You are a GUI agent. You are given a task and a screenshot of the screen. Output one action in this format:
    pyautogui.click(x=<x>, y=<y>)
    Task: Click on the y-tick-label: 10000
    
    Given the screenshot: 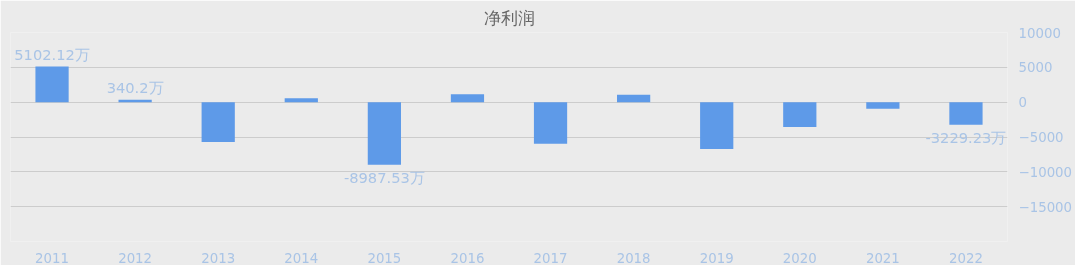 What is the action you would take?
    pyautogui.click(x=1039, y=33)
    